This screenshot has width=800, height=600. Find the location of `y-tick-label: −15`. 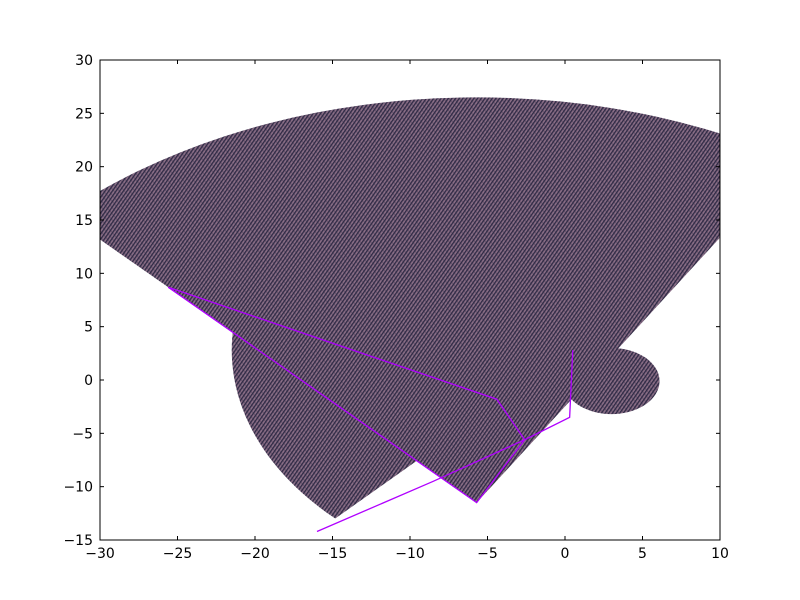

y-tick-label: −15 is located at coordinates (78, 541).